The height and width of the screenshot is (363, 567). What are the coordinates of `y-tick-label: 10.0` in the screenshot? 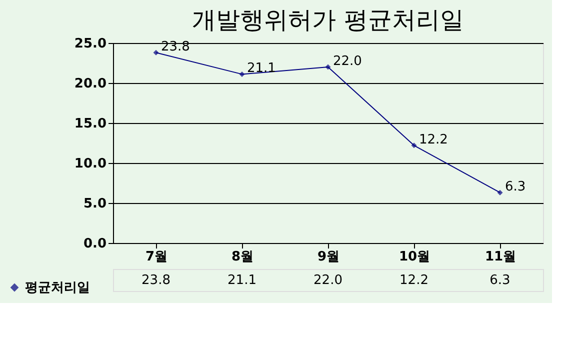 It's located at (90, 164).